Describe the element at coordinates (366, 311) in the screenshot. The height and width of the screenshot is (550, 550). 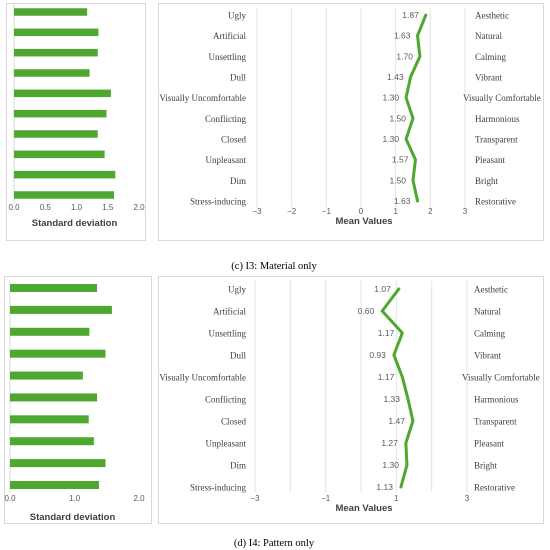
I see `data-label: 0.60` at that location.